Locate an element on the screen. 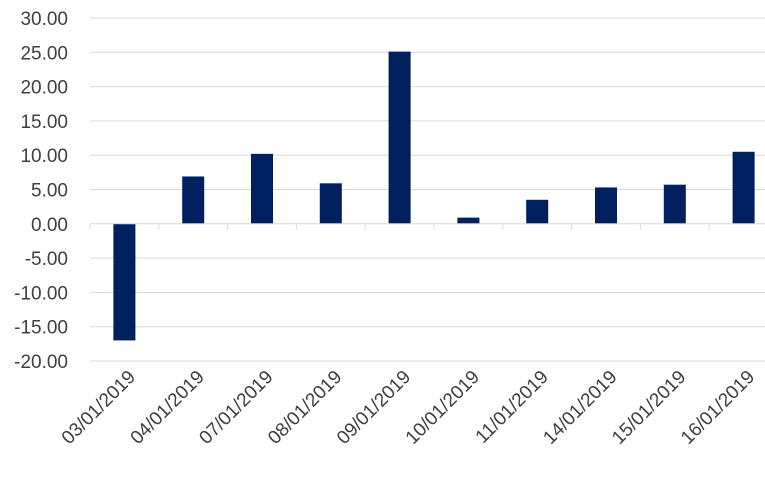 The image size is (765, 477). x-tick-label: 03/01/2019 is located at coordinates (99, 408).